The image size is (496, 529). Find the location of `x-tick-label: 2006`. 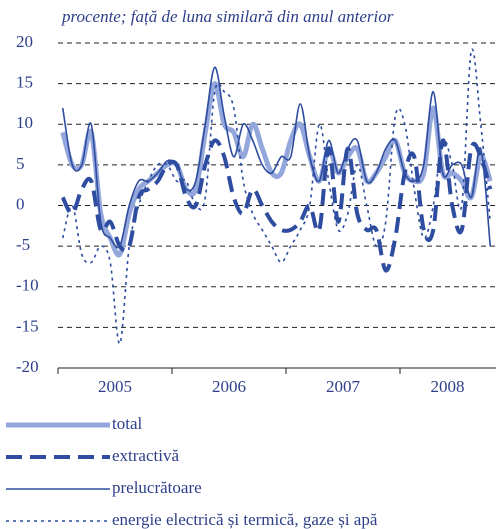

x-tick-label: 2006 is located at coordinates (229, 386).